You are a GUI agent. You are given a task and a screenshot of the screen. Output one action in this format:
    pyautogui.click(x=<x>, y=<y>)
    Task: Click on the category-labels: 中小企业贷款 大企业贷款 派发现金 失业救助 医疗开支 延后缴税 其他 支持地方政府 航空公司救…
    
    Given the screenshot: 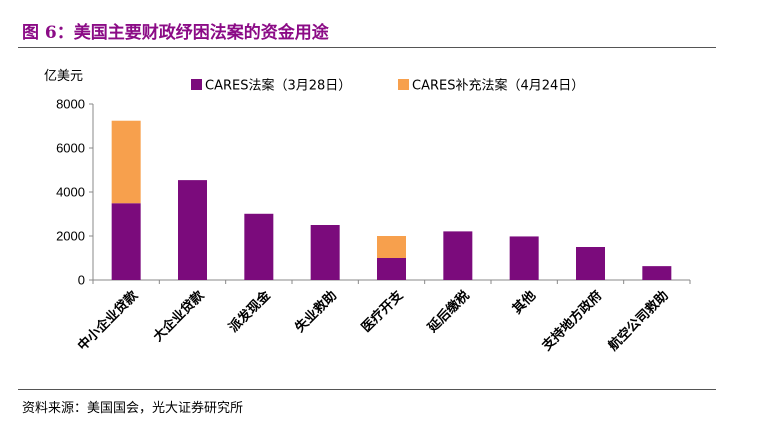 What is the action you would take?
    pyautogui.click(x=373, y=321)
    